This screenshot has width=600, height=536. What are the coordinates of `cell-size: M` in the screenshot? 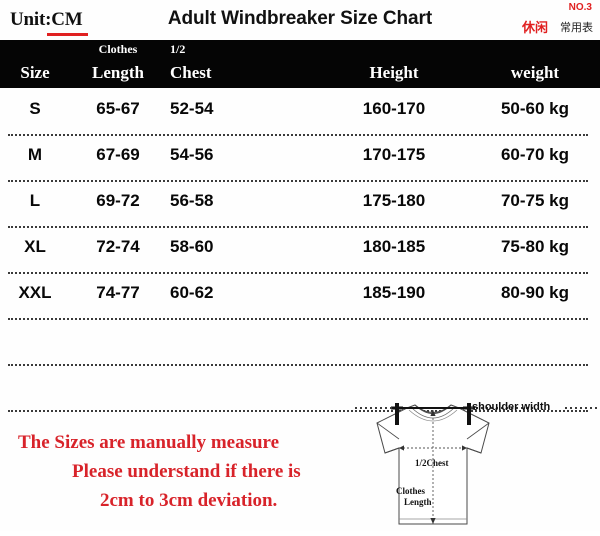 It's located at (35, 154).